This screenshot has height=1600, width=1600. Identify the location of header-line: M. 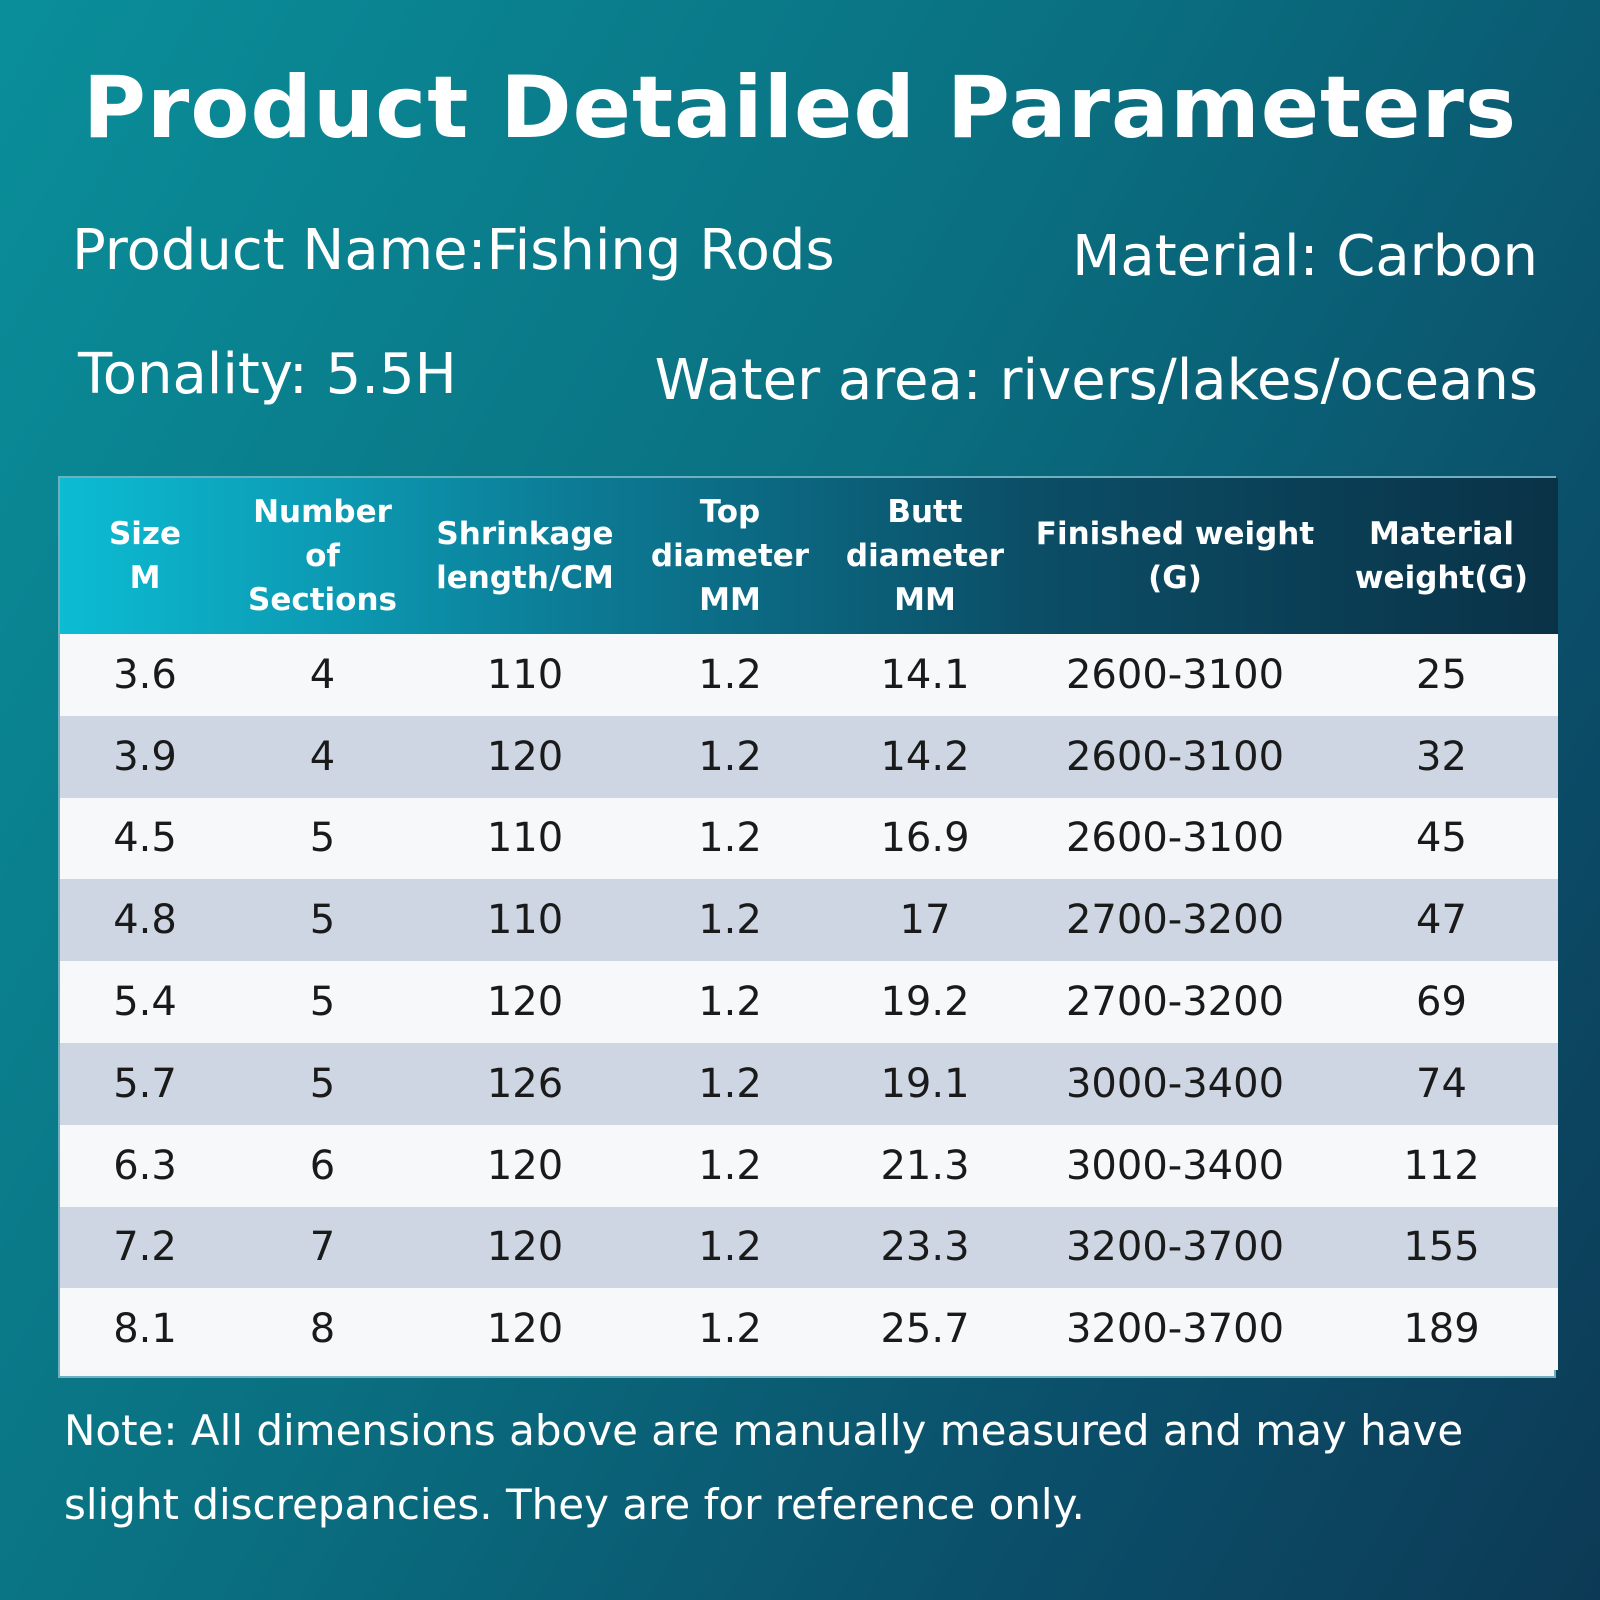
(145, 578).